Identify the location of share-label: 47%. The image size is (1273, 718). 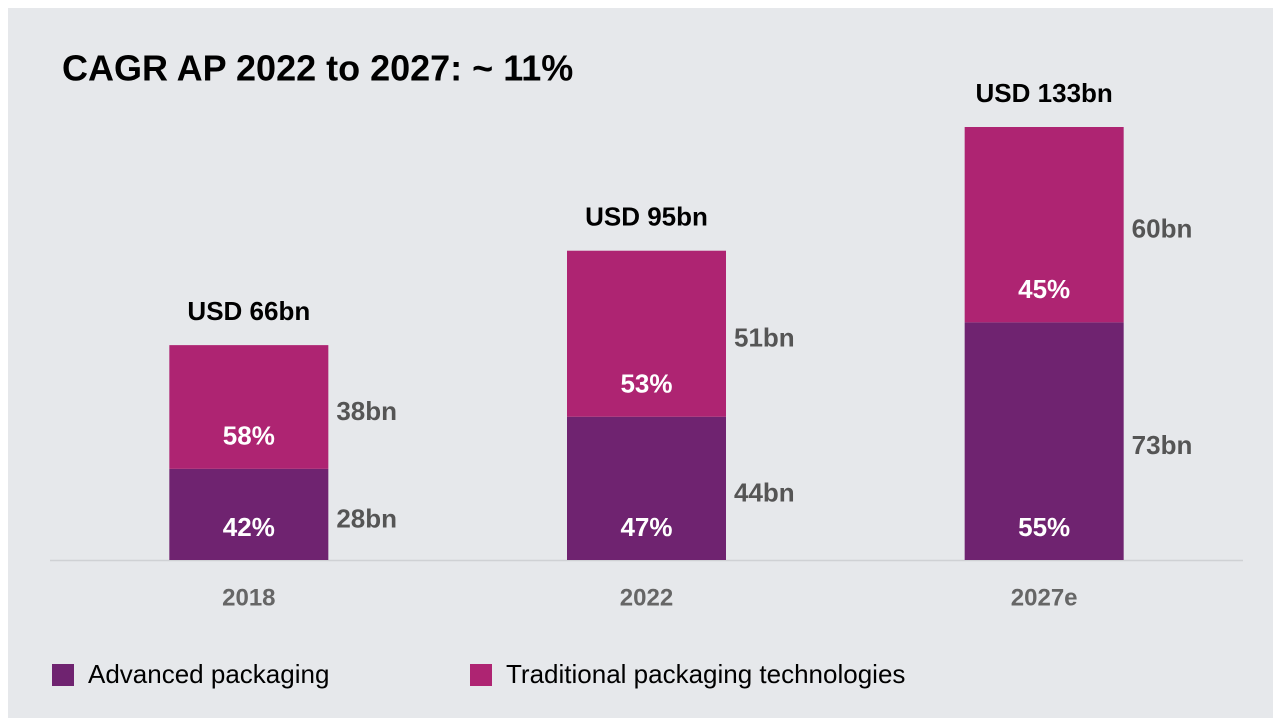
(646, 527).